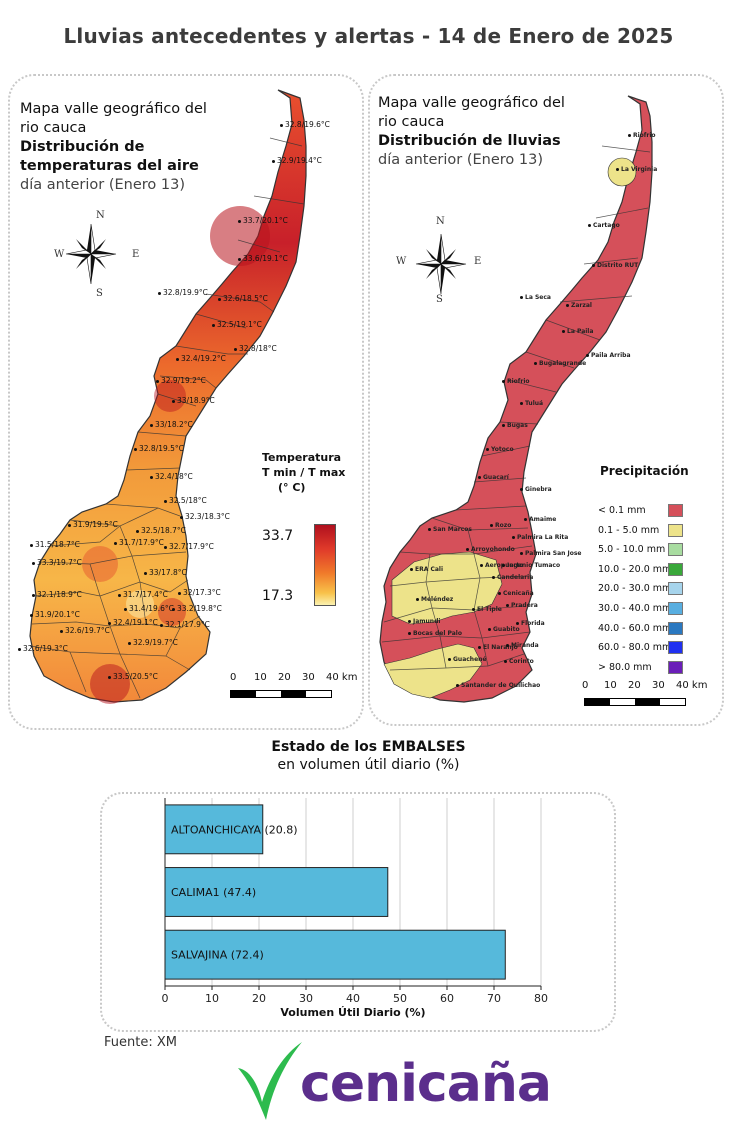 Image resolution: width=737 pixels, height=1134 pixels. Describe the element at coordinates (635, 628) in the screenshot. I see `precipitation-legend-label: 40.0 - 60.0 mm` at that location.